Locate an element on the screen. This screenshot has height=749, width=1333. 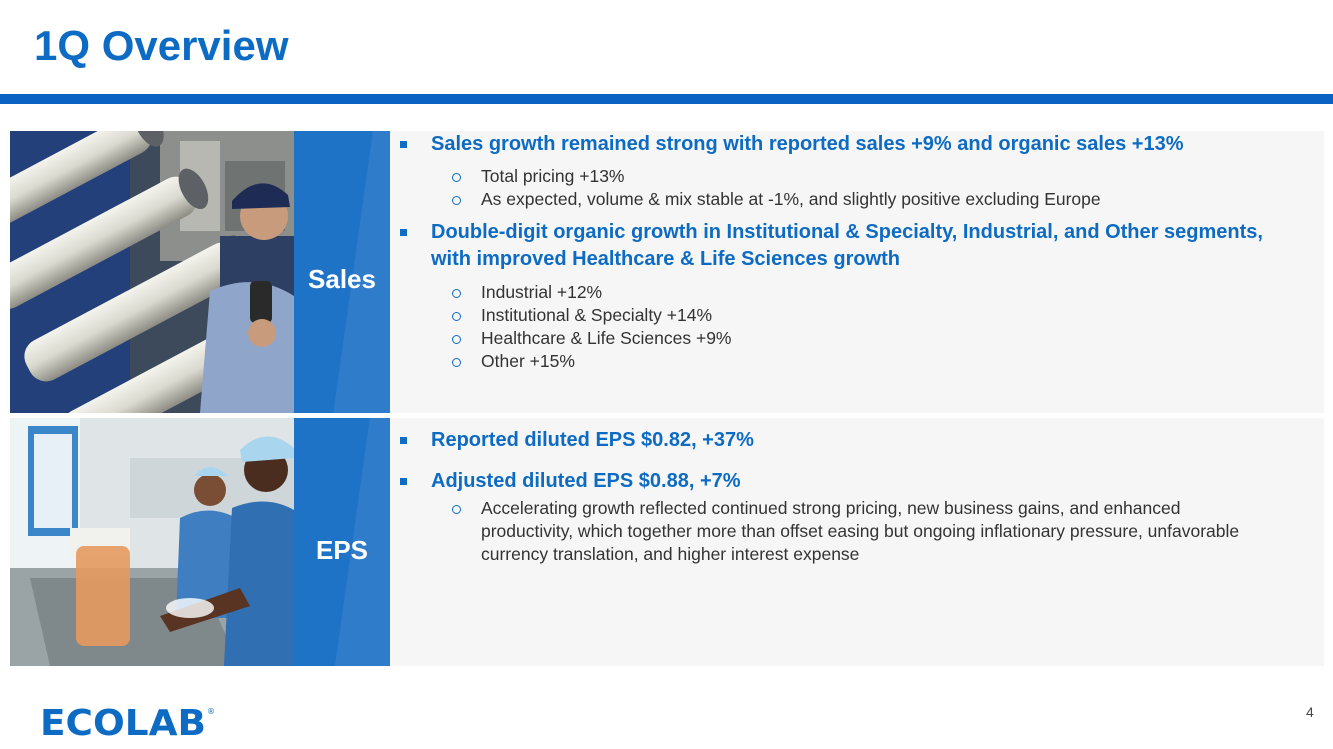
healthcare-handwashing-image is located at coordinates (152, 542).